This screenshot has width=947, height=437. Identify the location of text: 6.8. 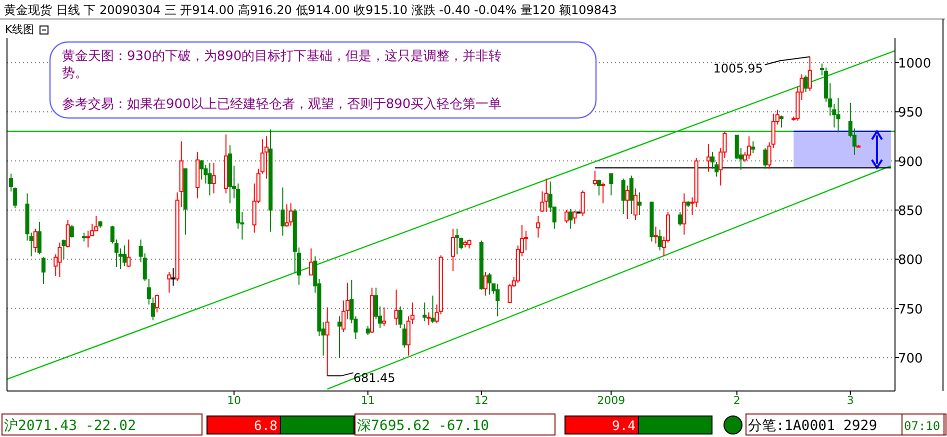
(266, 426).